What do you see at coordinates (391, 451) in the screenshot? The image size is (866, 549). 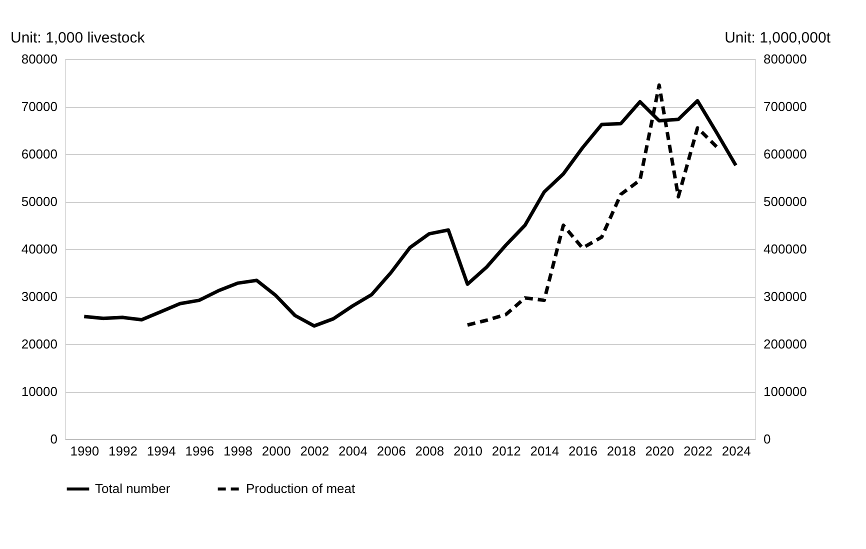 I see `x-tick-label: 2006` at bounding box center [391, 451].